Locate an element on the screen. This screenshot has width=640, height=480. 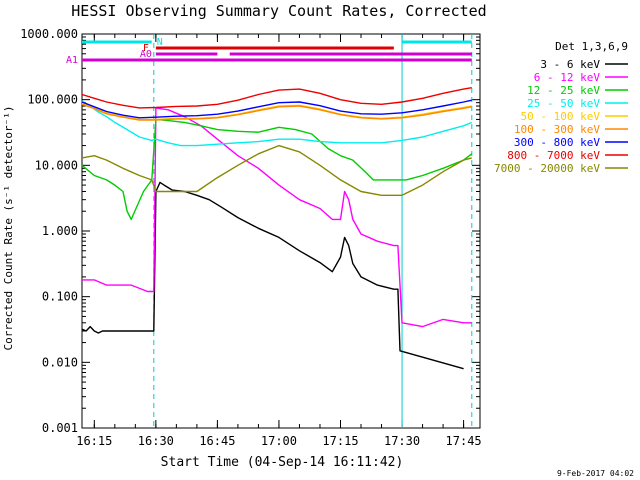
y-tick-label: 0.001 is located at coordinates (60, 428).